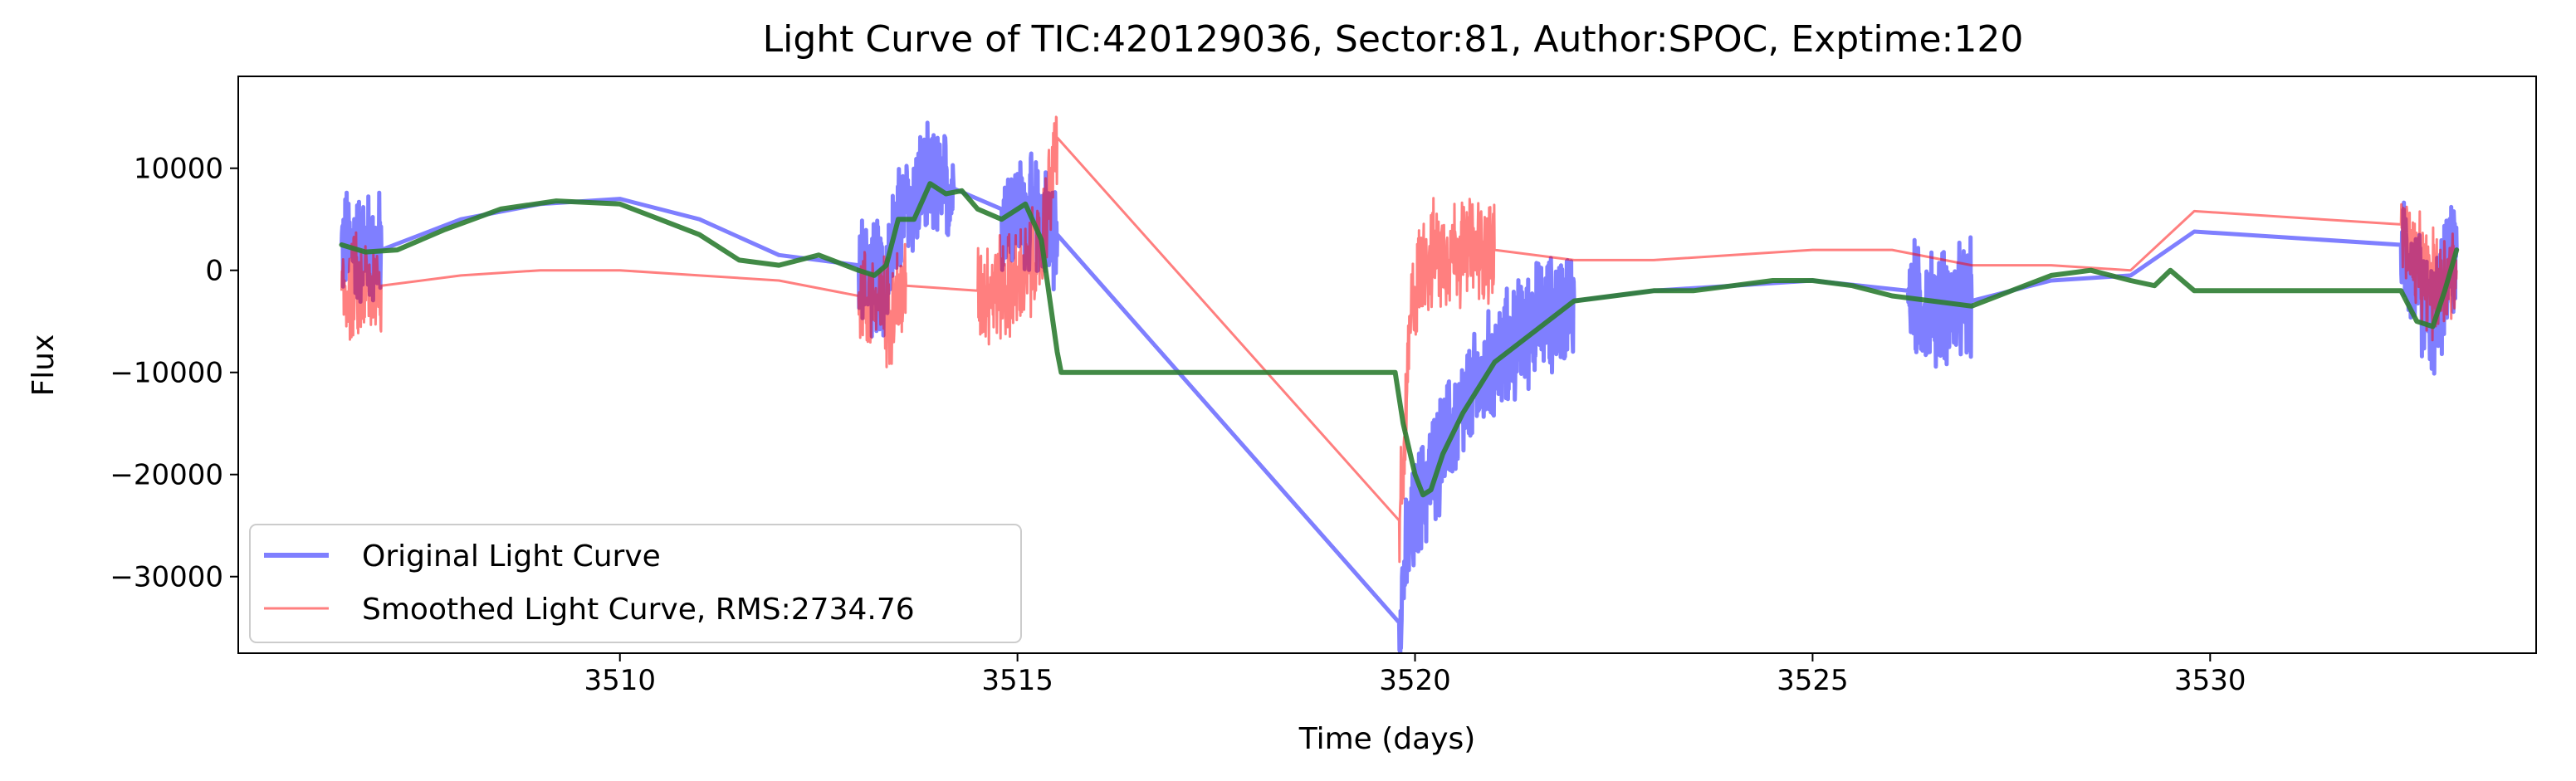  What do you see at coordinates (1813, 680) in the screenshot?
I see `x-tick-label: 3525` at bounding box center [1813, 680].